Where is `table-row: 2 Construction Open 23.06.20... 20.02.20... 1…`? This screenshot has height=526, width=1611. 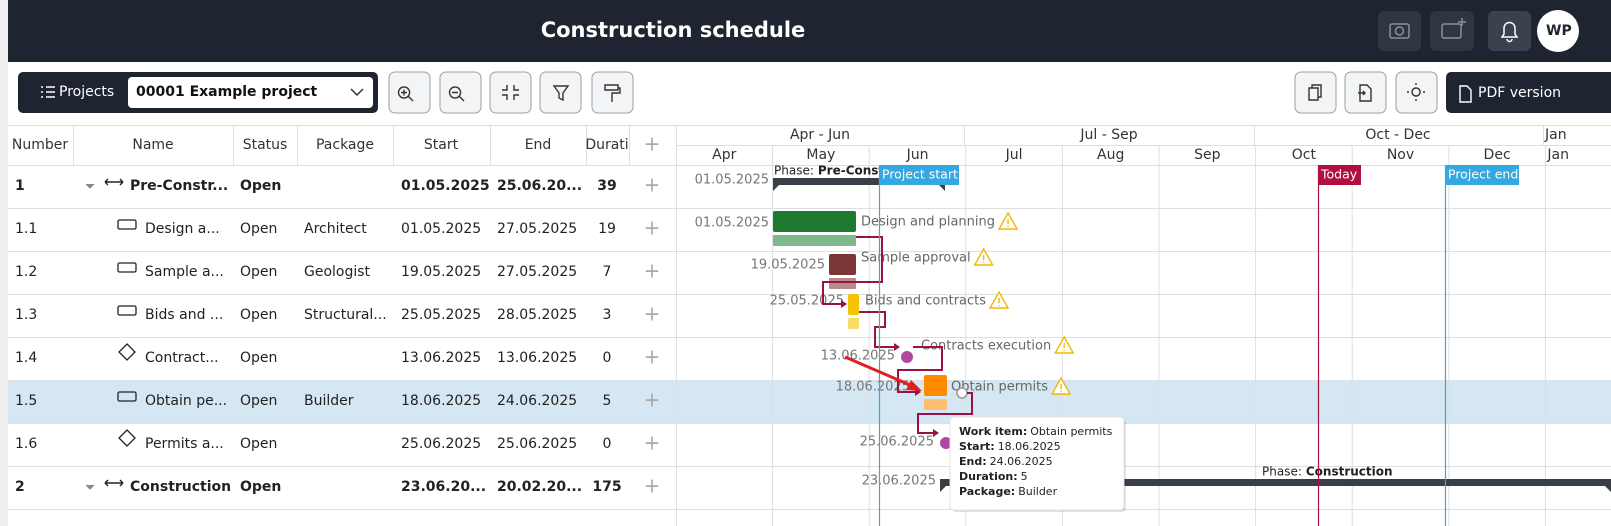 table-row: 2 Construction Open 23.06.20... 20.02.20... 1… is located at coordinates (337, 486).